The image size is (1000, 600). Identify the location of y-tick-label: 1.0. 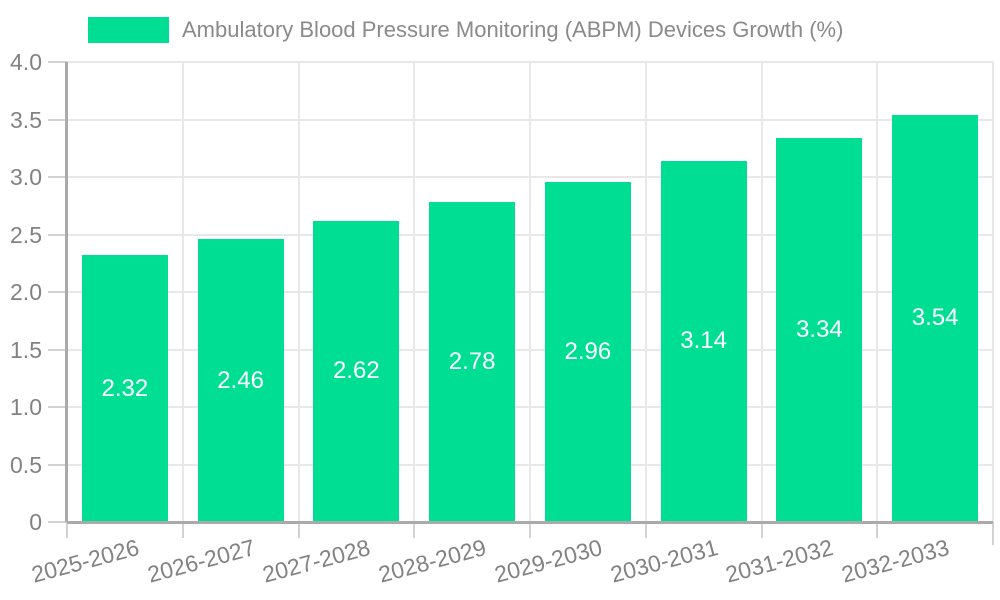
(26, 407).